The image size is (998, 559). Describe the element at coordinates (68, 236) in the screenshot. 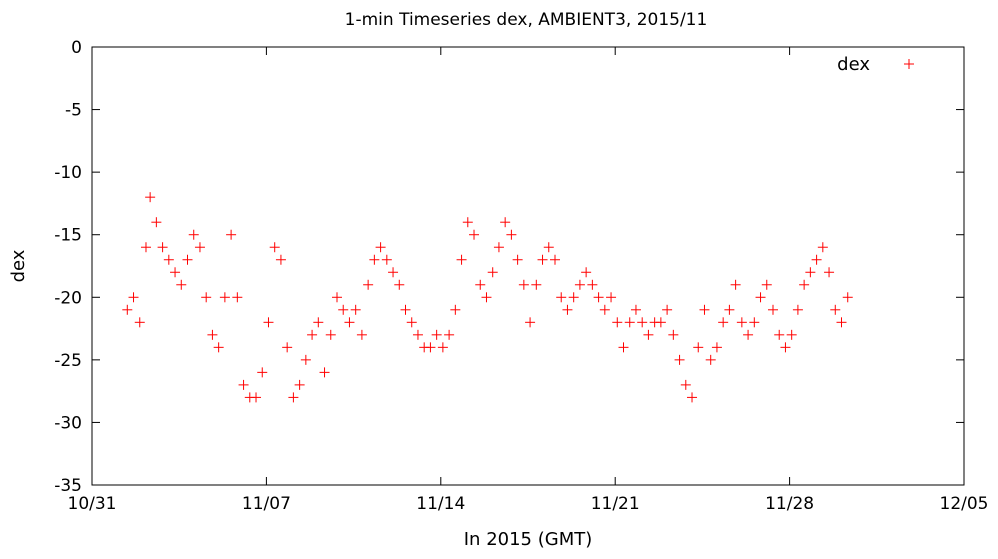

I see `y-tick-label: -15` at that location.